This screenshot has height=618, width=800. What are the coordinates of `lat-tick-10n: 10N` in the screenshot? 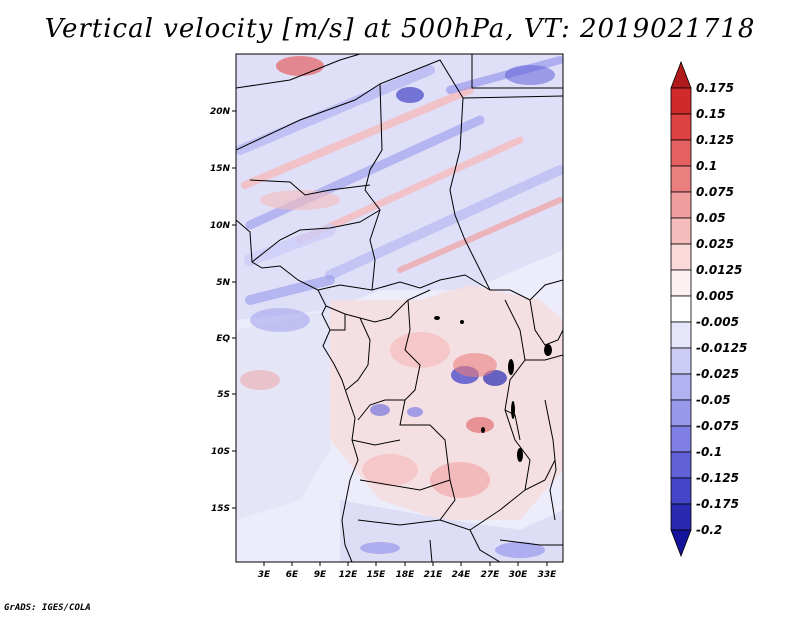 It's located at (220, 226).